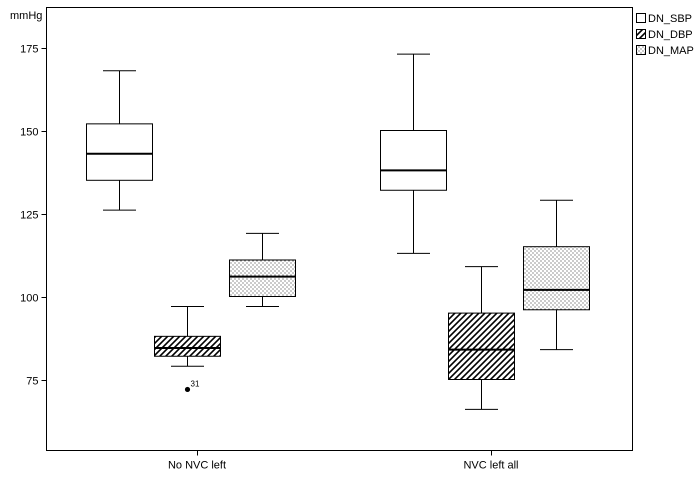 This screenshot has width=700, height=477. I want to click on y-axis-label: mmHg, so click(26, 16).